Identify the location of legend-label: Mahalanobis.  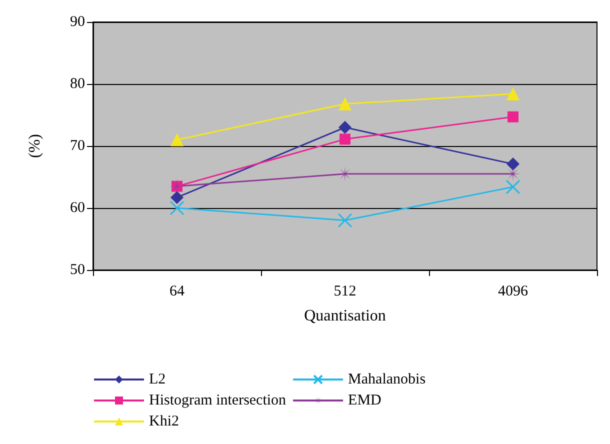
(387, 380).